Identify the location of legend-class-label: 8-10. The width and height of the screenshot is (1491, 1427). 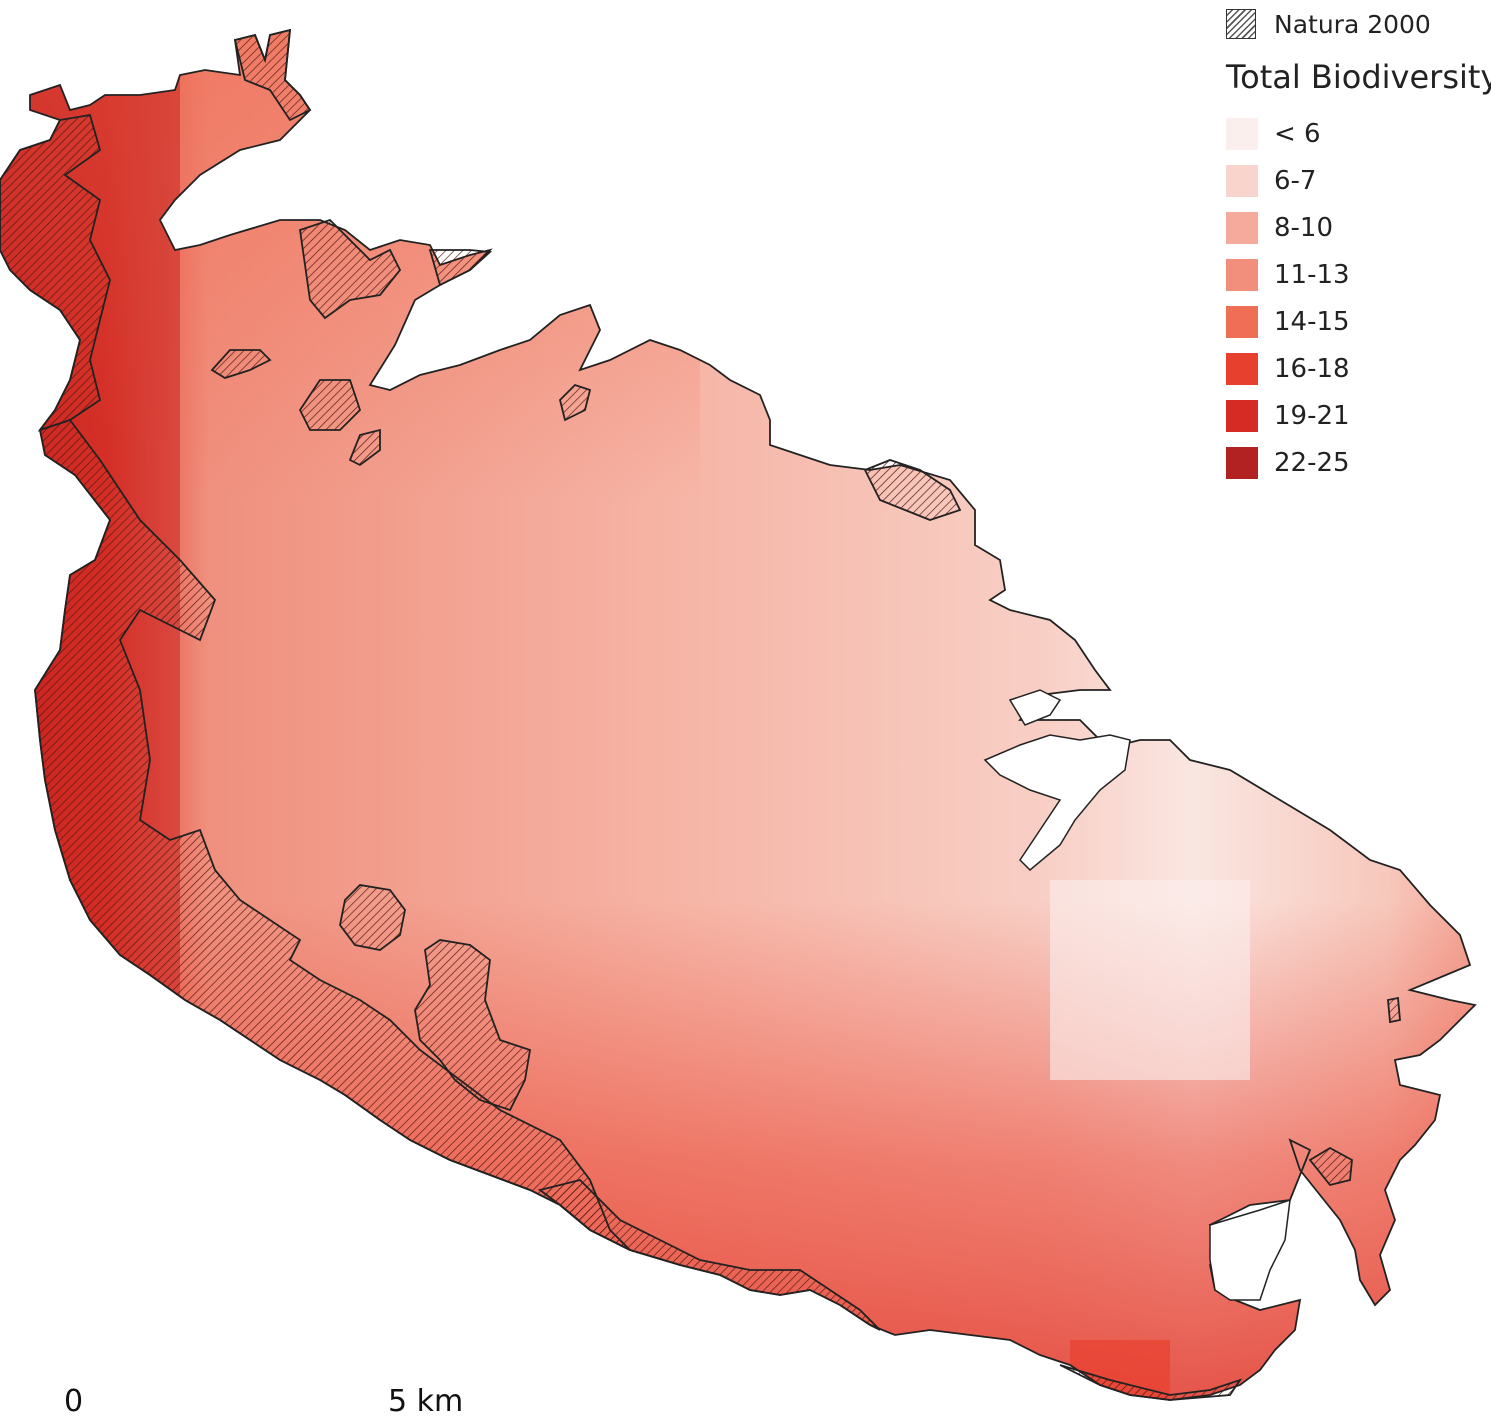
(1304, 227).